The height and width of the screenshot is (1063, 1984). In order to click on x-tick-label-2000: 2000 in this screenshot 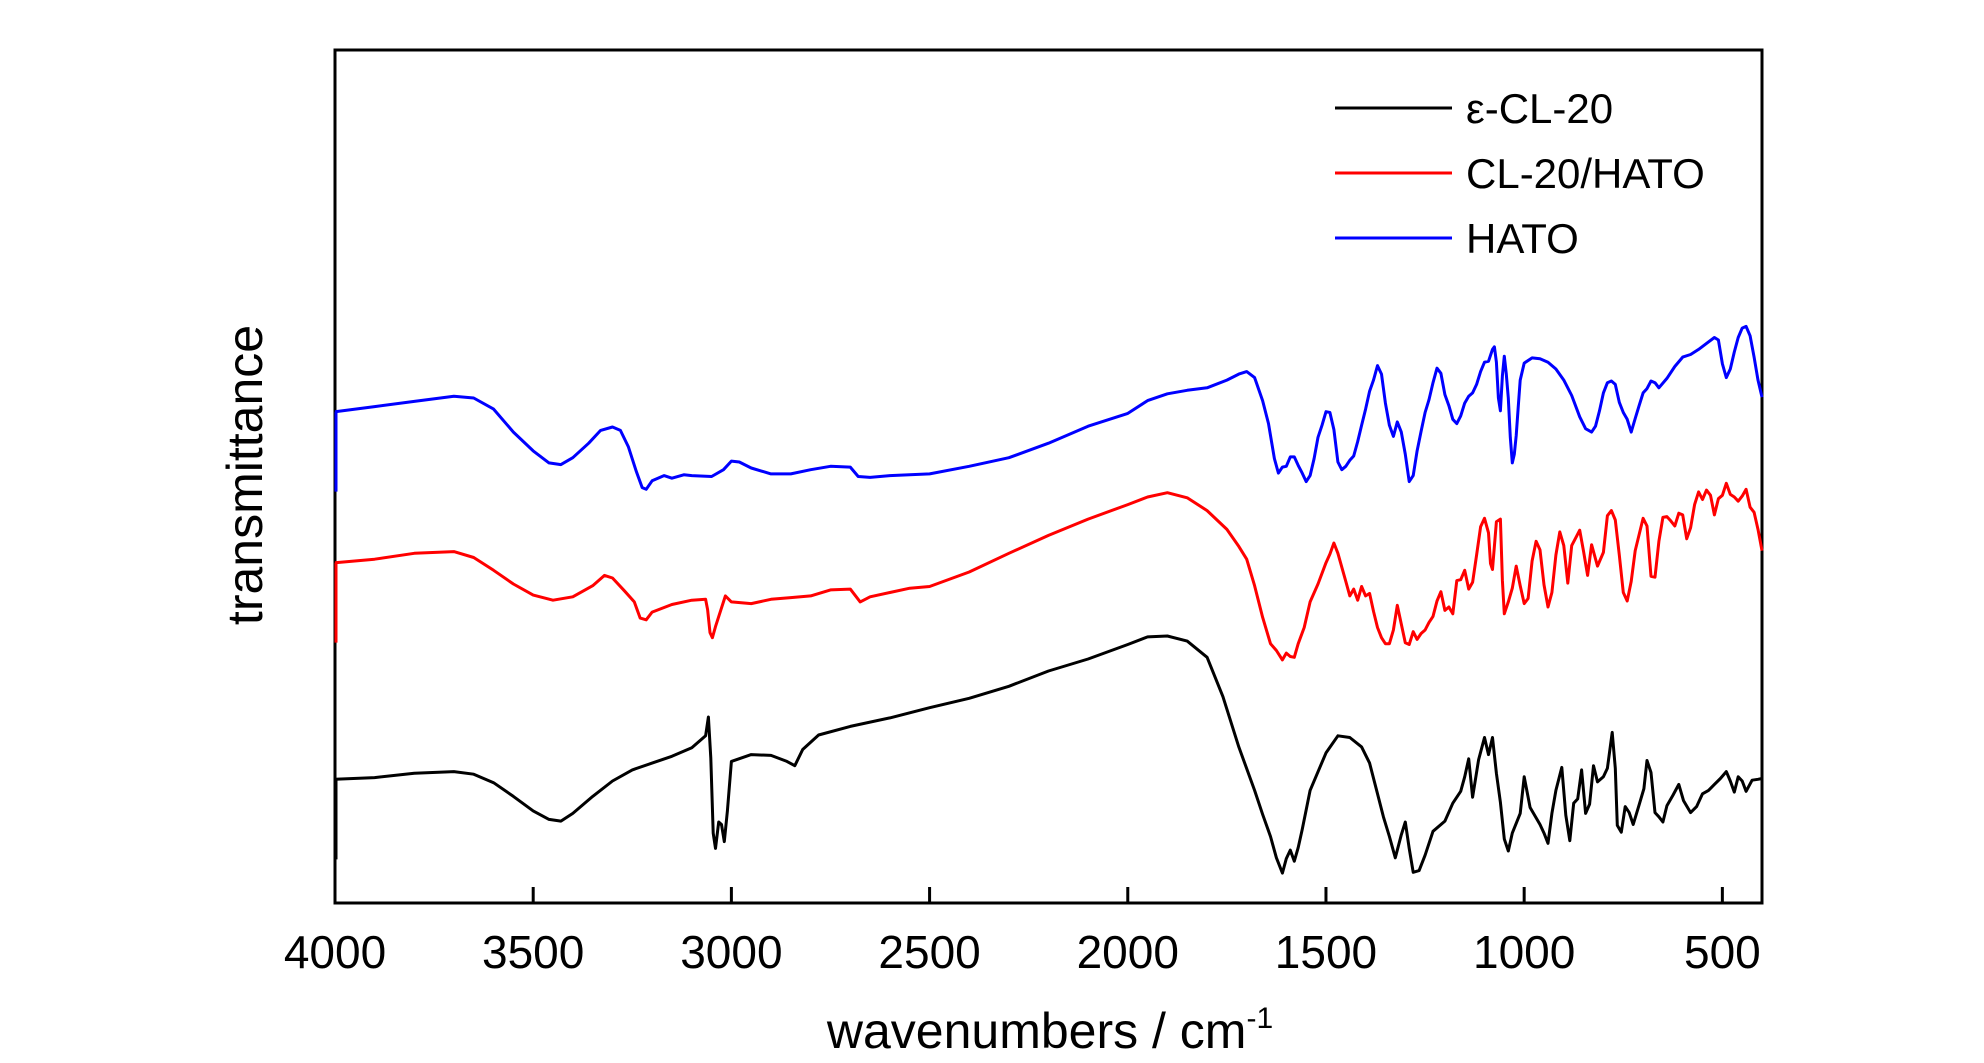, I will do `click(1128, 952)`.